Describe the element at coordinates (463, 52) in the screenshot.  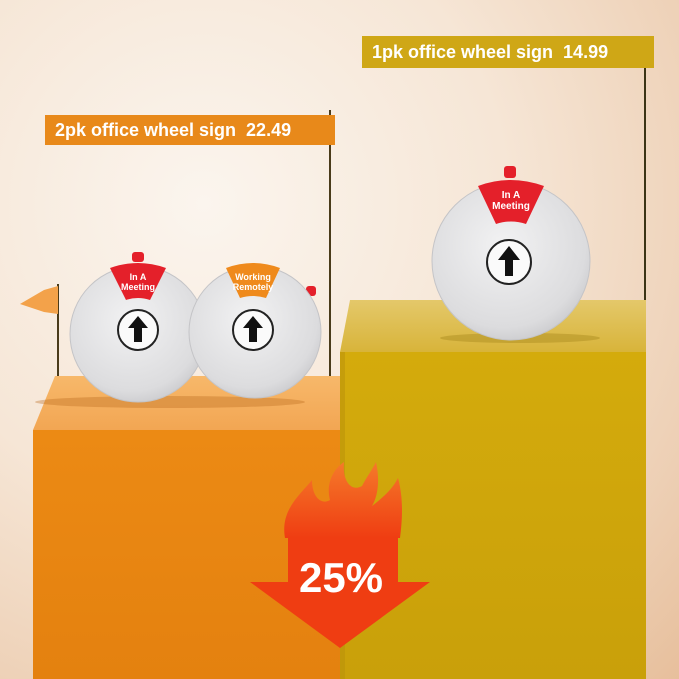
I see `flag-1pk-title: 1pk office wheel sign` at that location.